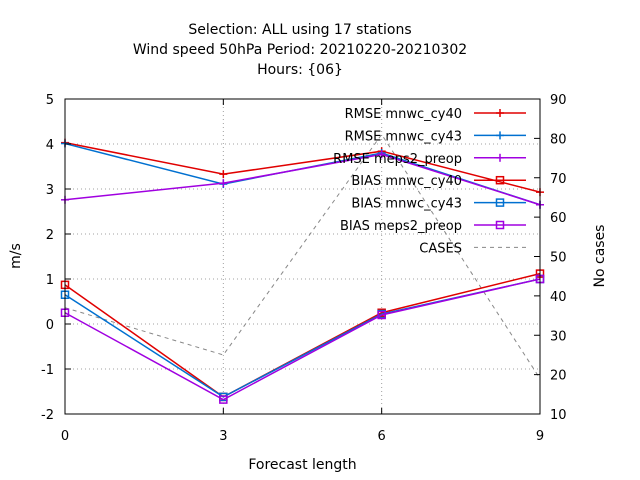 This screenshot has width=640, height=480. Describe the element at coordinates (558, 100) in the screenshot. I see `y2-tick-label: 90` at that location.